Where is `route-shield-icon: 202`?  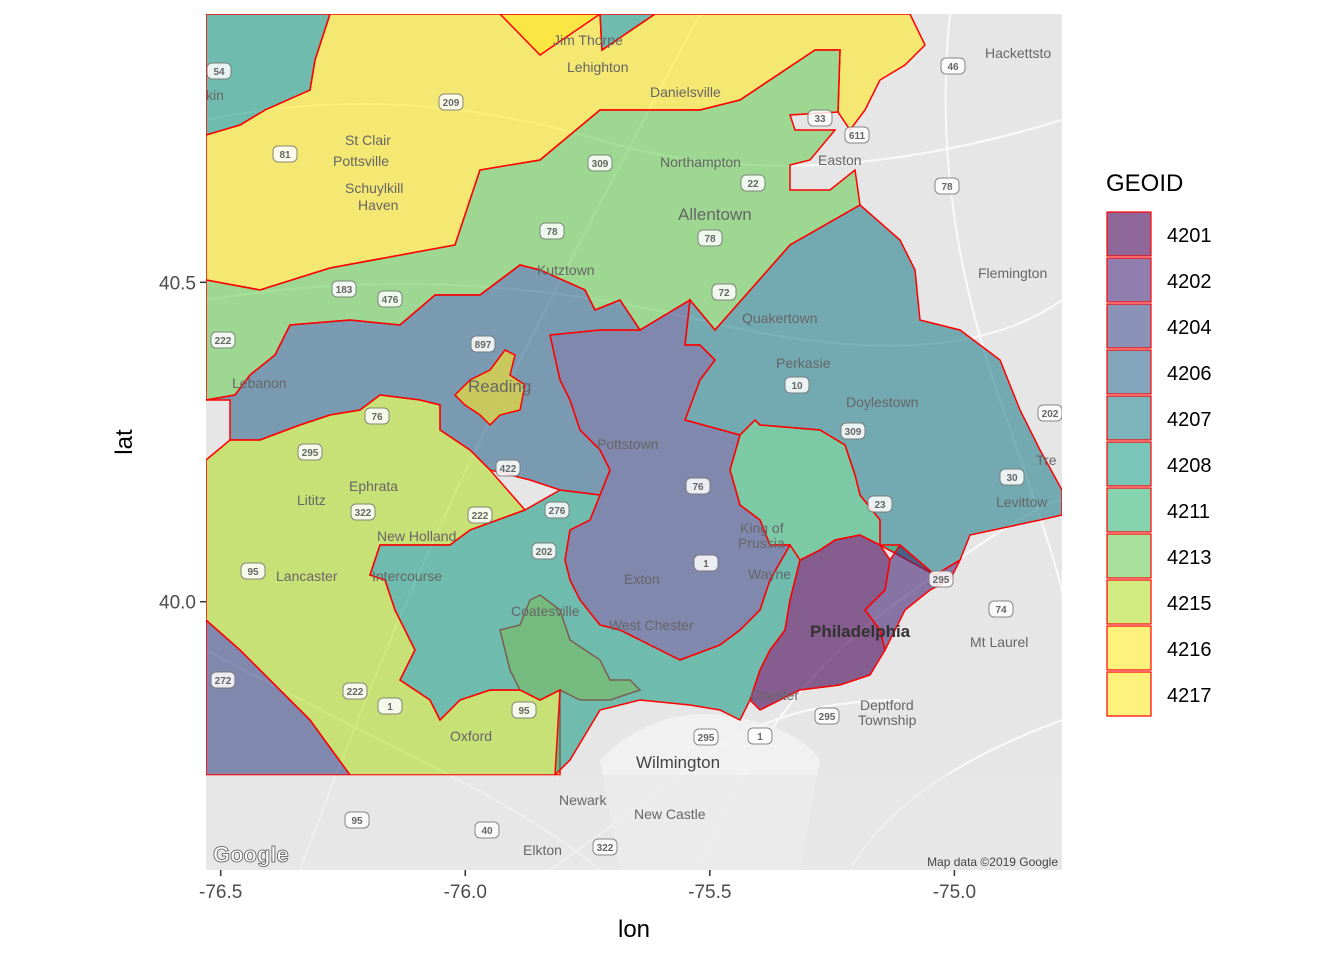 route-shield-icon: 202 is located at coordinates (544, 551).